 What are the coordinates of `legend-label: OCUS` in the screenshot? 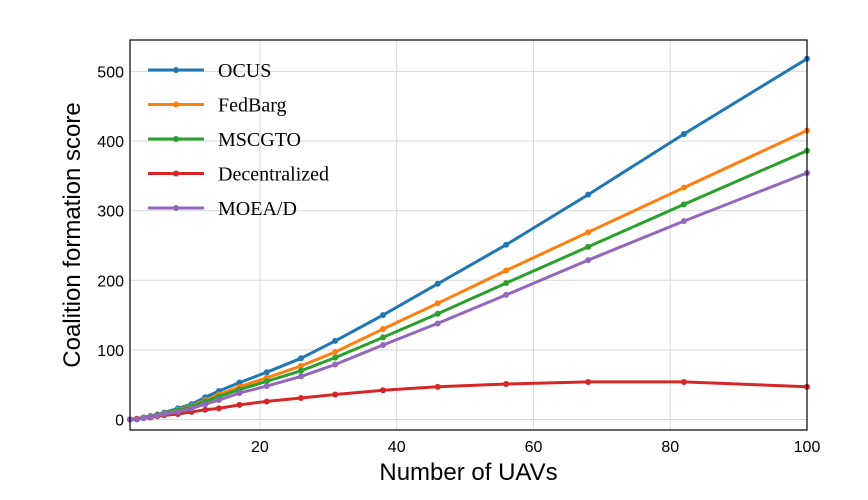 It's located at (244, 71).